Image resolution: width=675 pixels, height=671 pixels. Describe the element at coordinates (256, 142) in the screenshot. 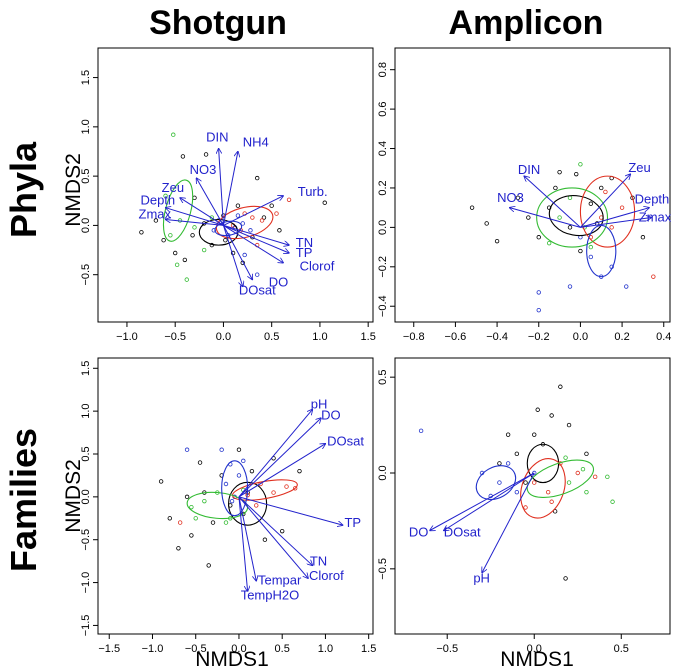

I see `vector-label: NH4` at that location.